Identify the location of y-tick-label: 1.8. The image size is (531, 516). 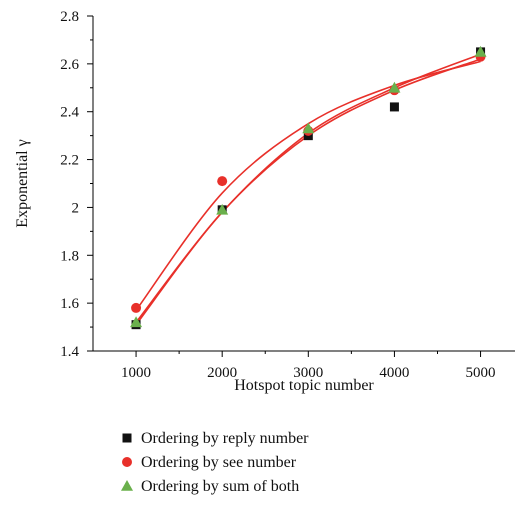
(69, 256).